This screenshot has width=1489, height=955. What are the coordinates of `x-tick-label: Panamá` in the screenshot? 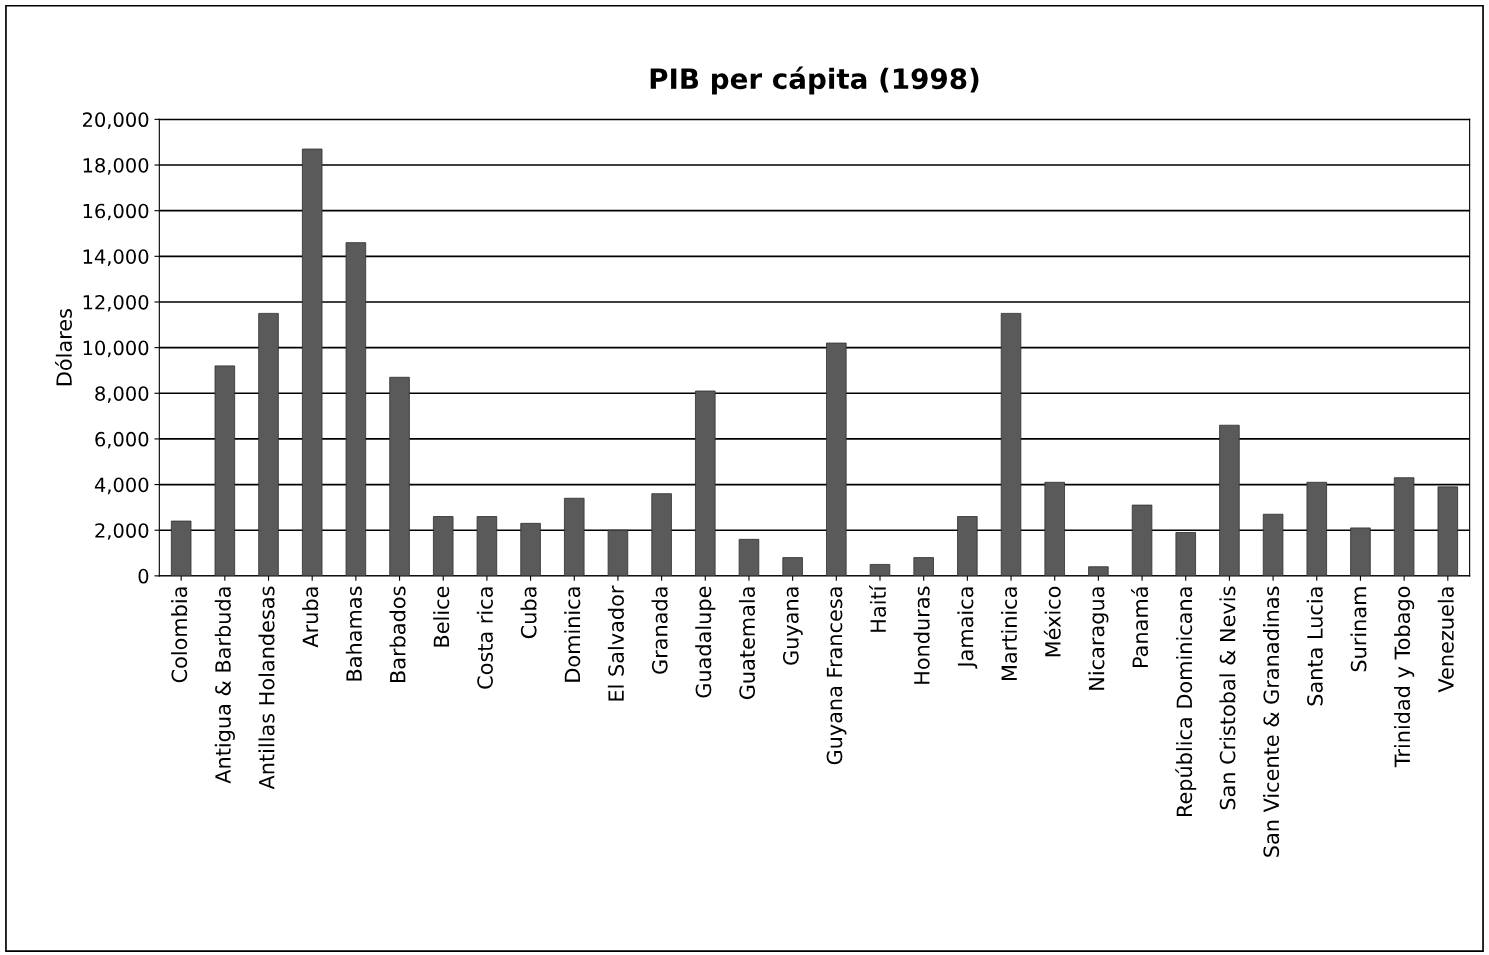 It's located at (1140, 627).